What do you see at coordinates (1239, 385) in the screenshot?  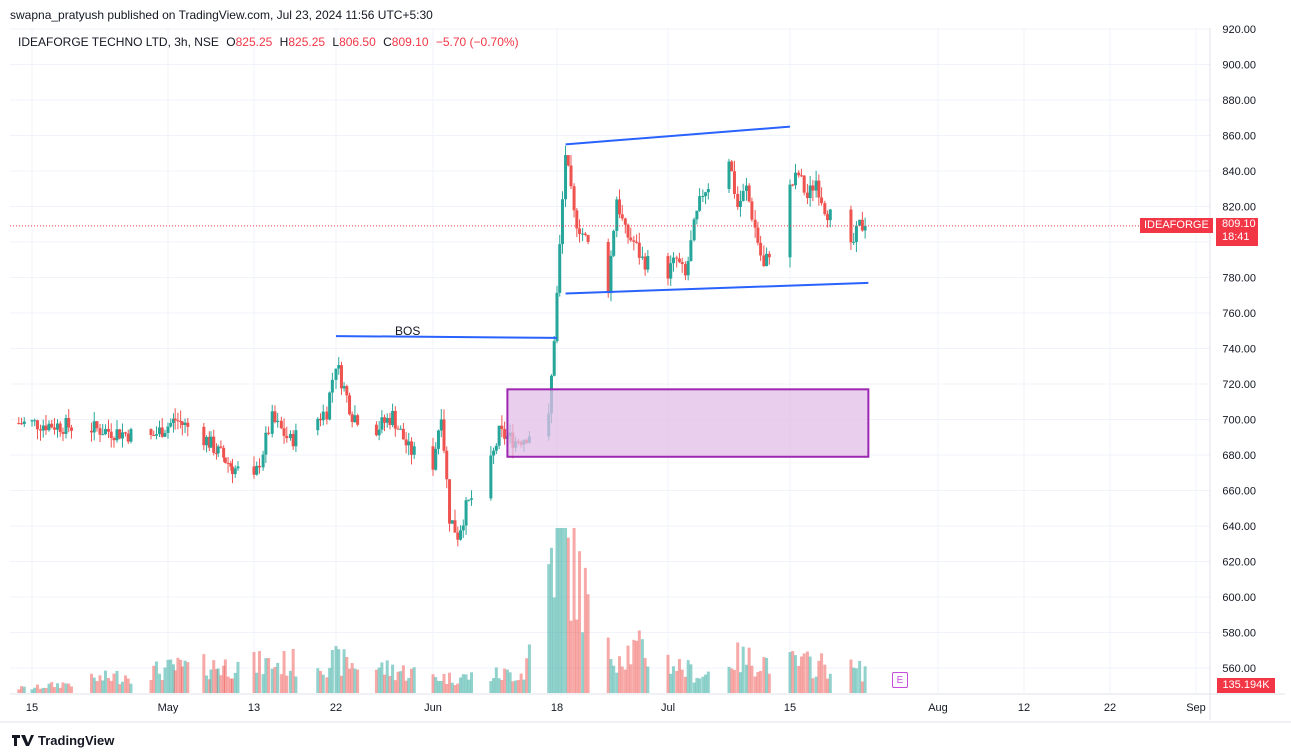 I see `y-tick-label: 720.00` at bounding box center [1239, 385].